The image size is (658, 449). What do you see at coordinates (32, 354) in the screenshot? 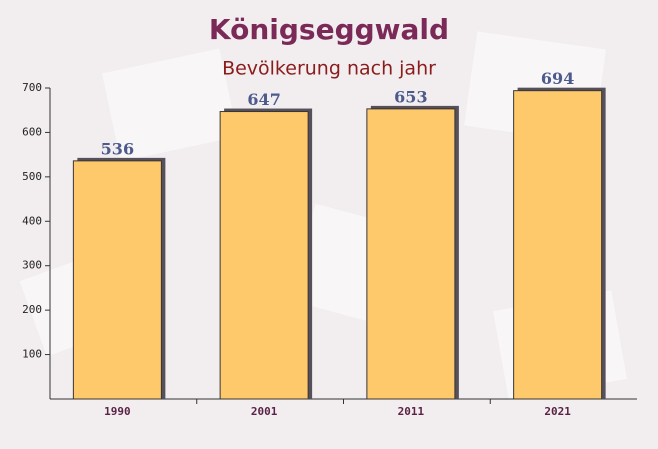
I see `y-tick-label: 100` at bounding box center [32, 354].